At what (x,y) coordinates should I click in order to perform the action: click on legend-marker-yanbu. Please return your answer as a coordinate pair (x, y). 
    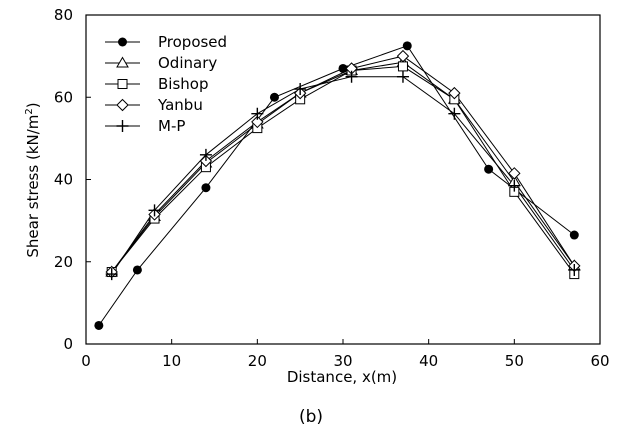
    Looking at the image, I should click on (122, 105).